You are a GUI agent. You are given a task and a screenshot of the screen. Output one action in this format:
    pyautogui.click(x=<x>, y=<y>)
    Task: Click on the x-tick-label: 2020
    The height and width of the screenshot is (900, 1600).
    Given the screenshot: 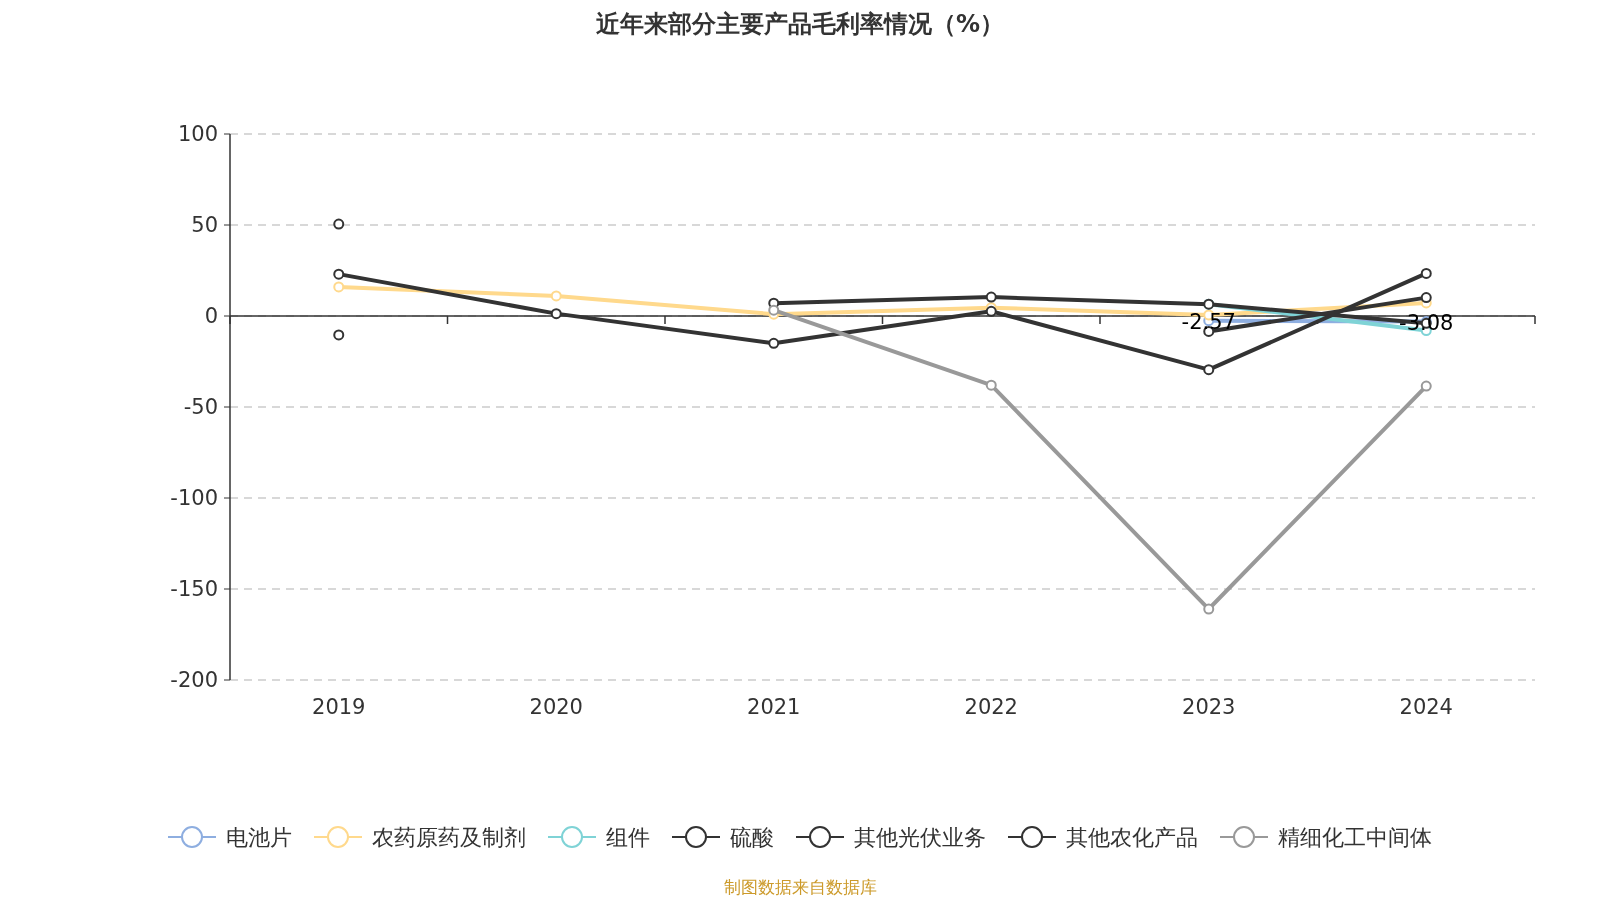 What is the action you would take?
    pyautogui.click(x=556, y=707)
    